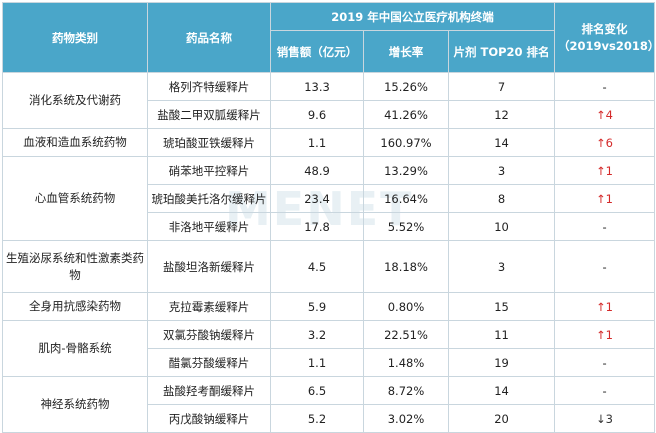  I want to click on header-group-title: 2019 年中国公立医疗机构终端, so click(412, 16).